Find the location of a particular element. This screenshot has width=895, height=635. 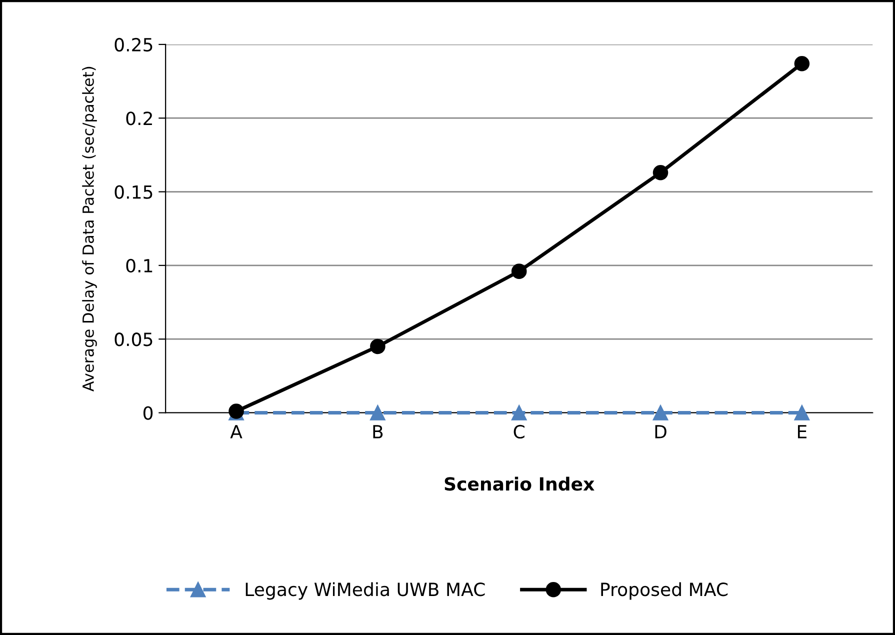

y-tick-label: 0.2 is located at coordinates (139, 119).